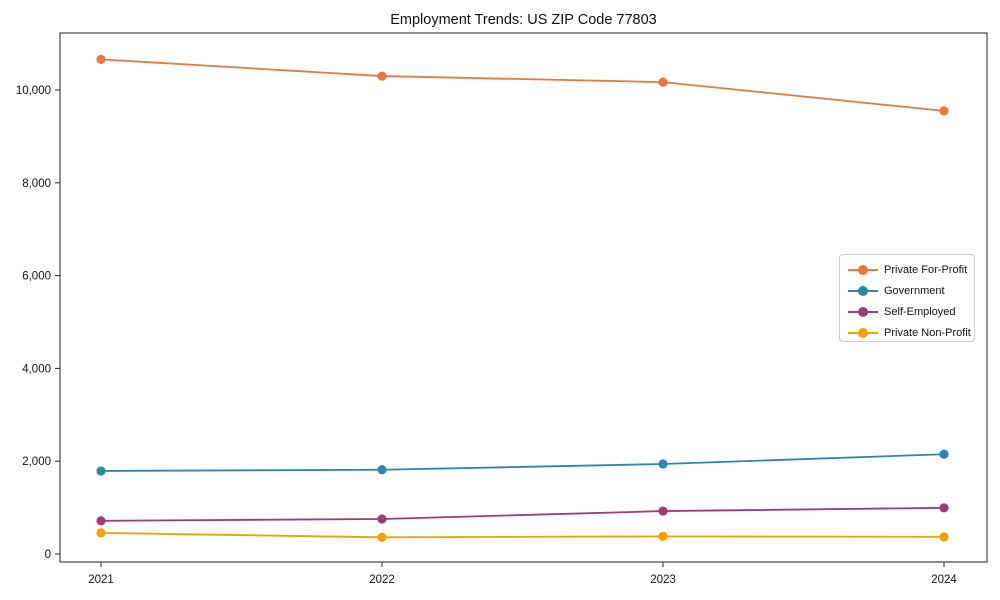 The width and height of the screenshot is (1000, 600). I want to click on legend-item: Private For-Profit, so click(911, 269).